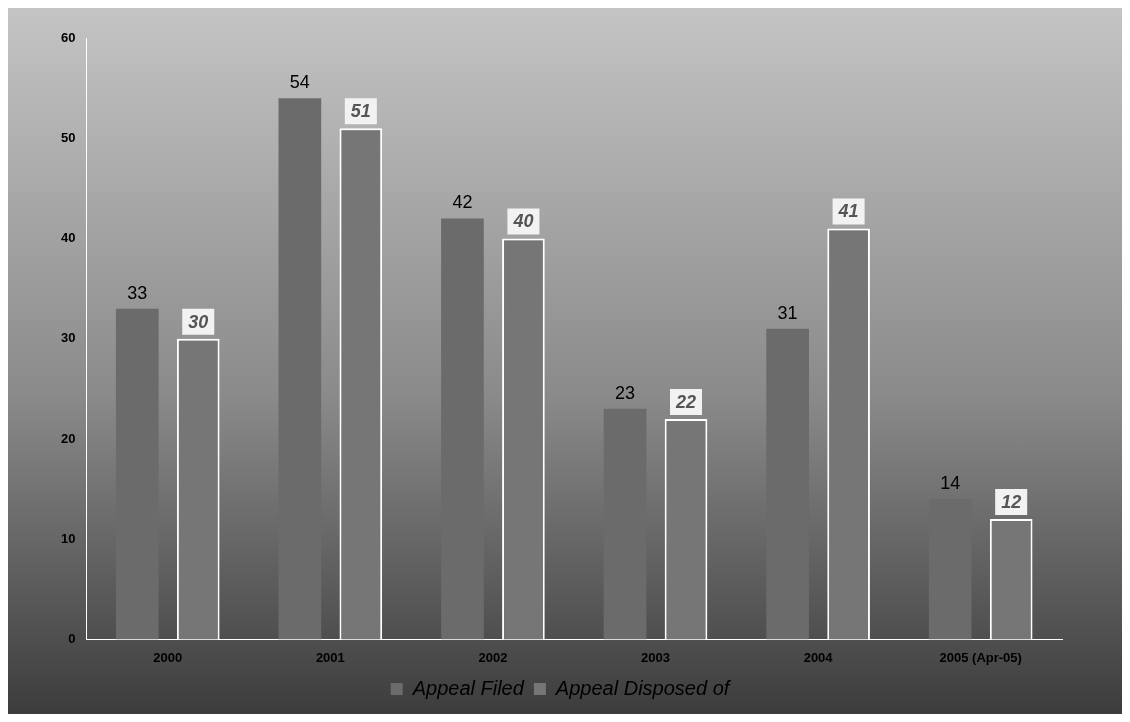 The width and height of the screenshot is (1130, 722). What do you see at coordinates (168, 657) in the screenshot?
I see `x-tick-label: 2000` at bounding box center [168, 657].